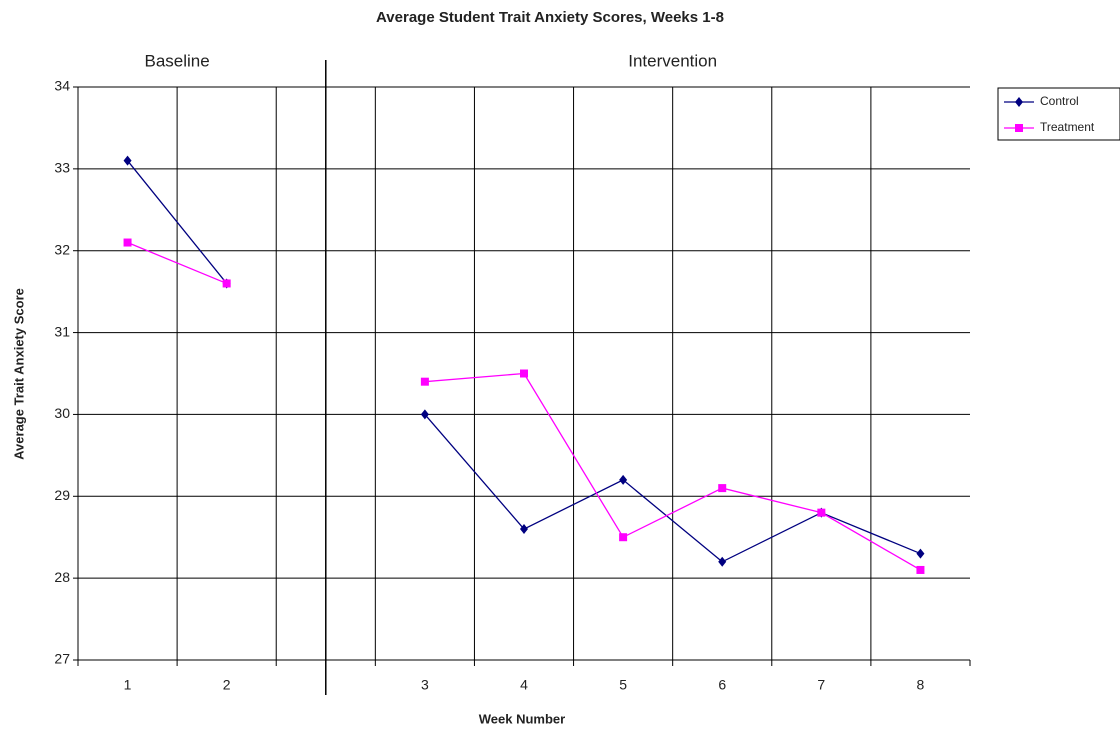 Image resolution: width=1120 pixels, height=730 pixels. Describe the element at coordinates (62, 495) in the screenshot. I see `y-tick-label: 29` at that location.